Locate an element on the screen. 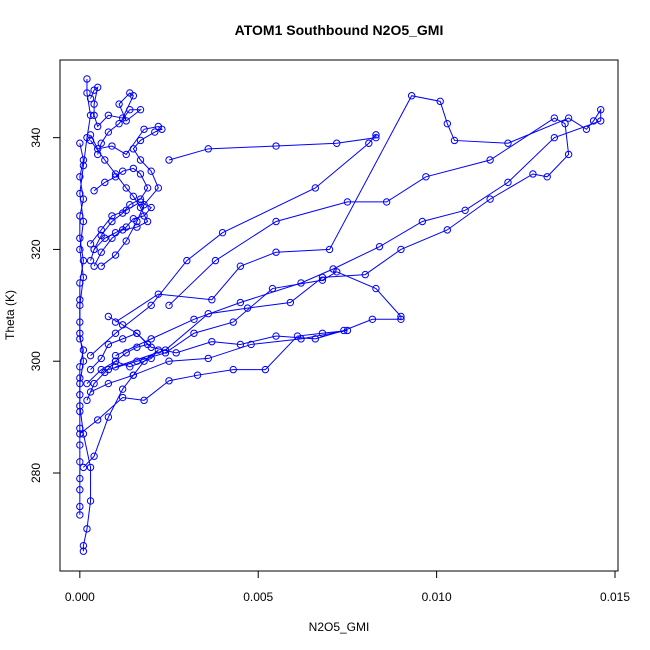 The width and height of the screenshot is (650, 650). y-tick-label: 280 is located at coordinates (36, 473).